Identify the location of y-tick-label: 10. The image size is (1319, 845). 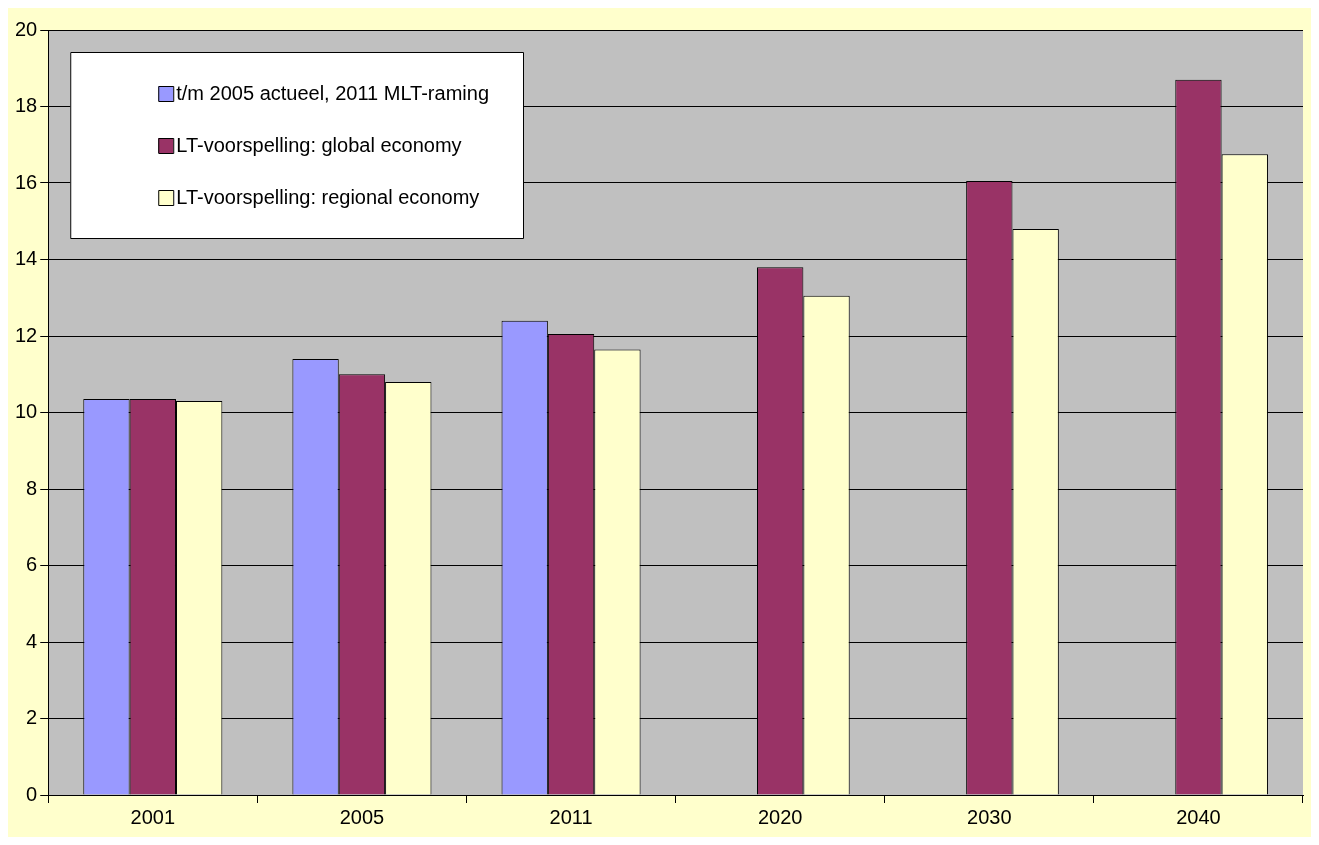
(26, 411).